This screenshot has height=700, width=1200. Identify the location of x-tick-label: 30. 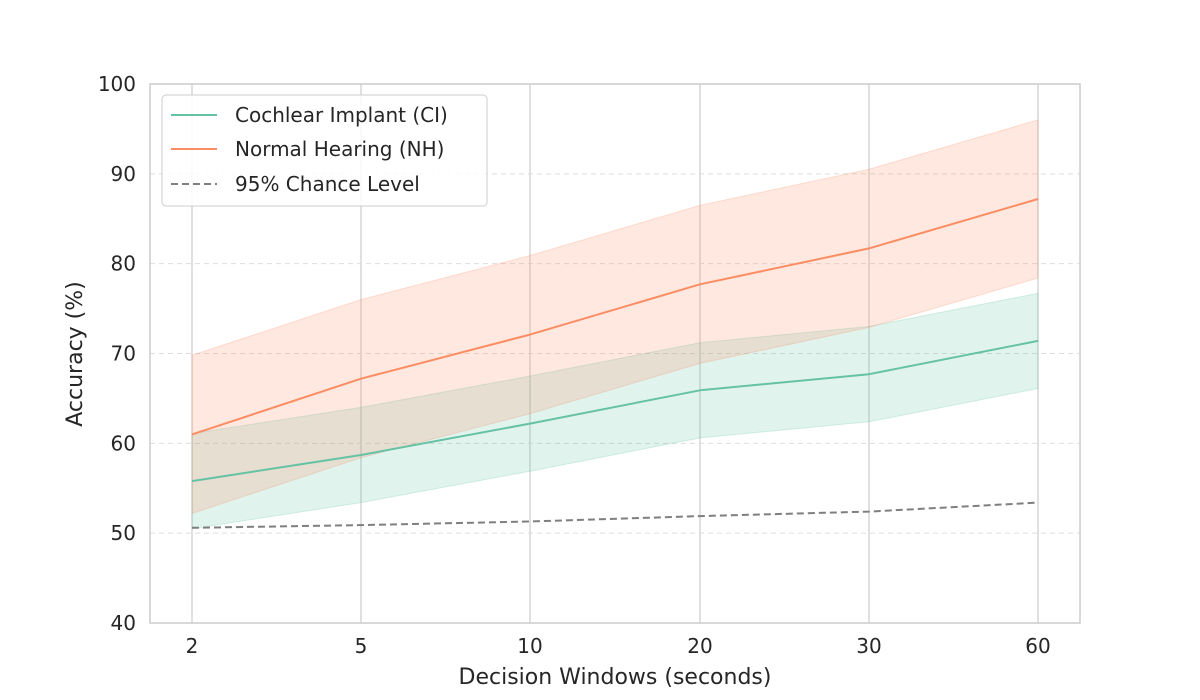
(868, 646).